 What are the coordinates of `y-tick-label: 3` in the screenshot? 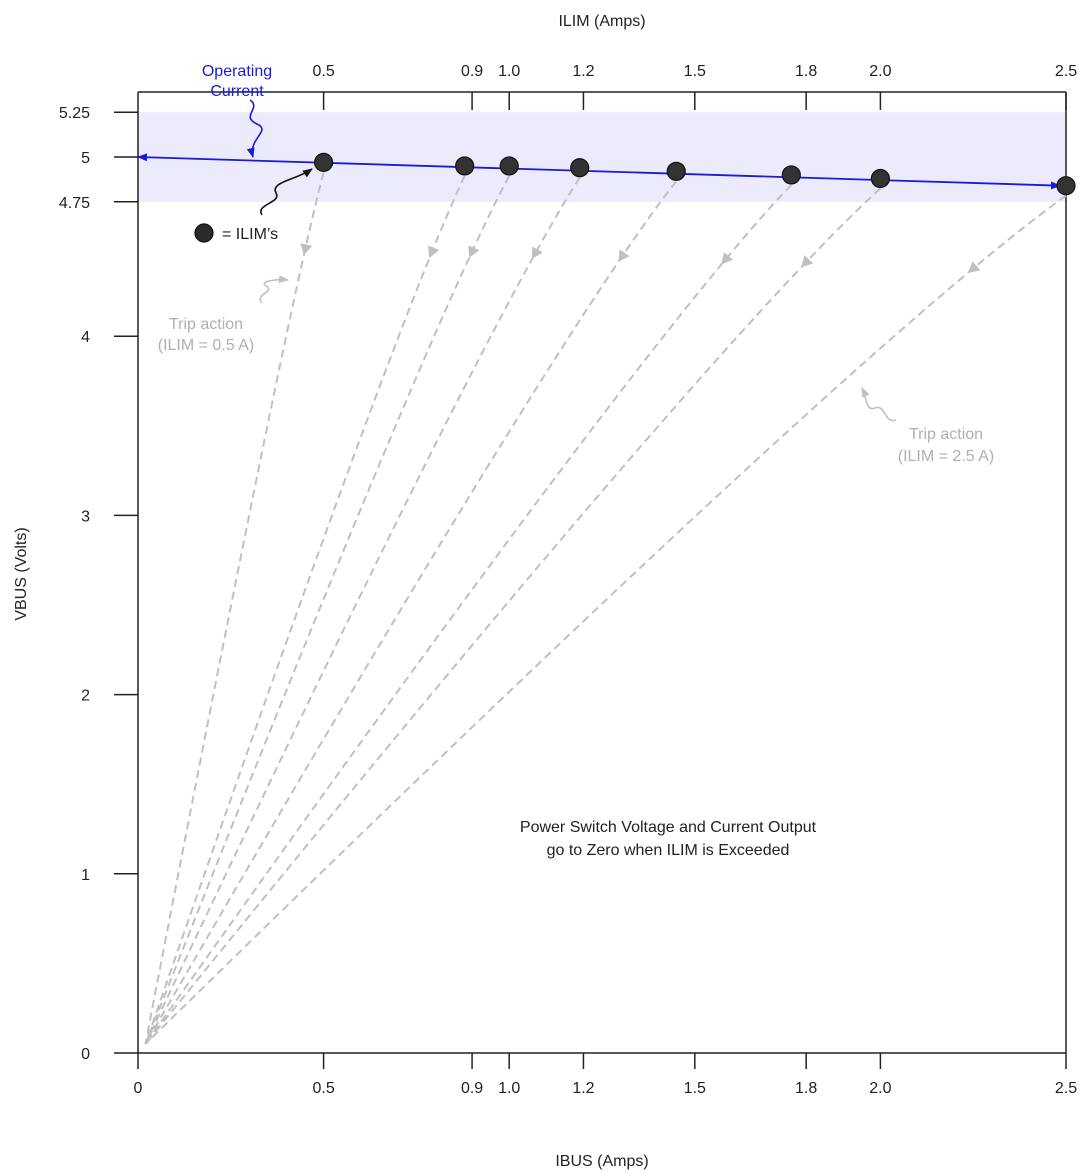 It's located at (85, 516).